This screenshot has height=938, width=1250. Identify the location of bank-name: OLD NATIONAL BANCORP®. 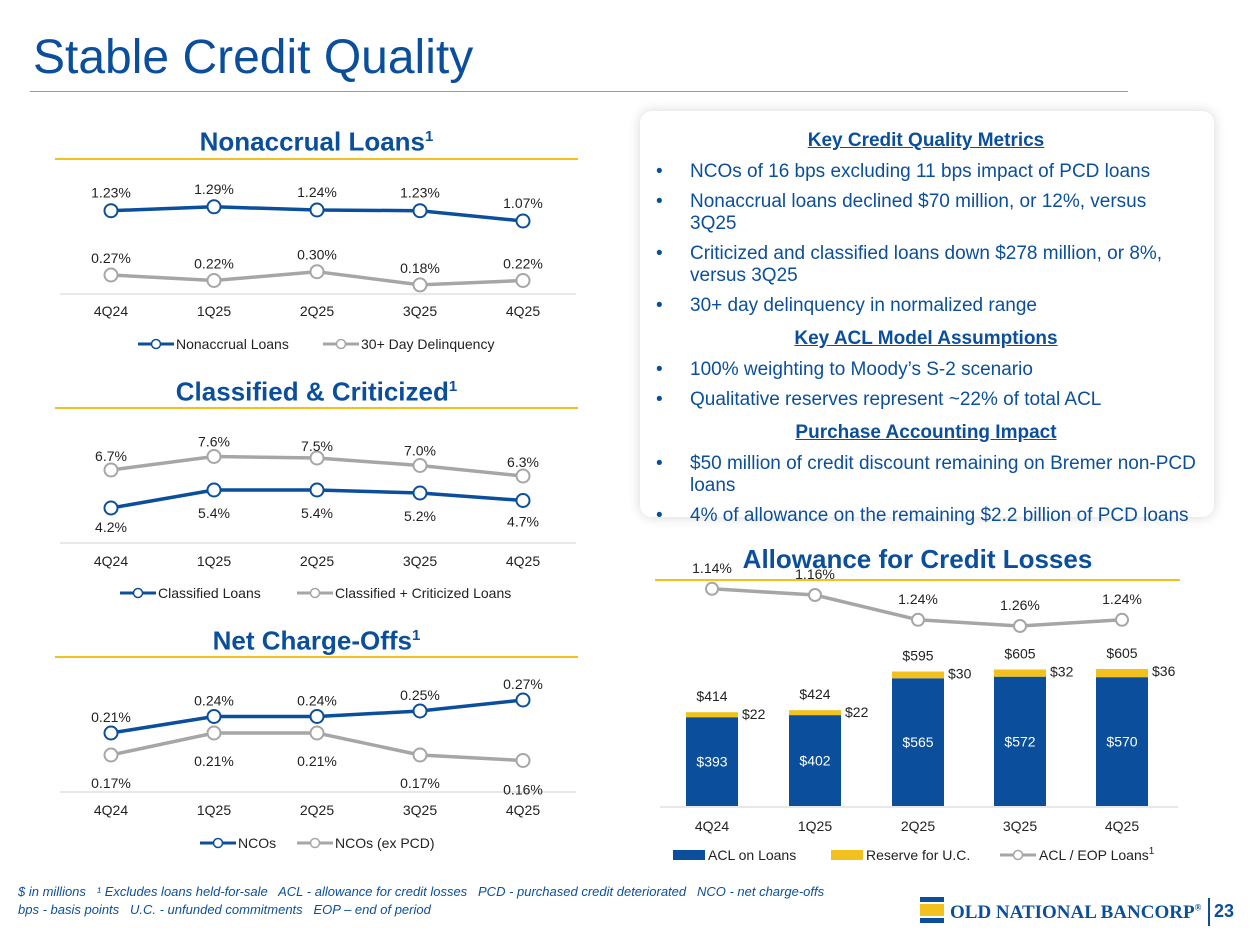
(1075, 913).